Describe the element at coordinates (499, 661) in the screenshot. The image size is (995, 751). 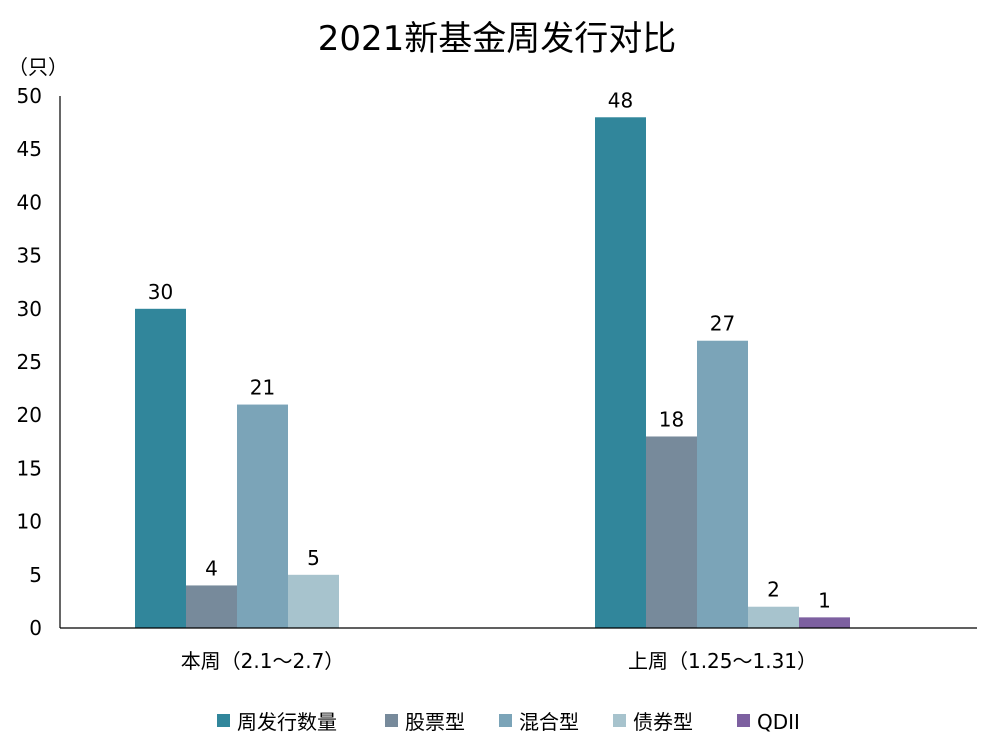
I see `x-axis: 本周（2.1～2.7） 上周（1.25～1.31）` at that location.